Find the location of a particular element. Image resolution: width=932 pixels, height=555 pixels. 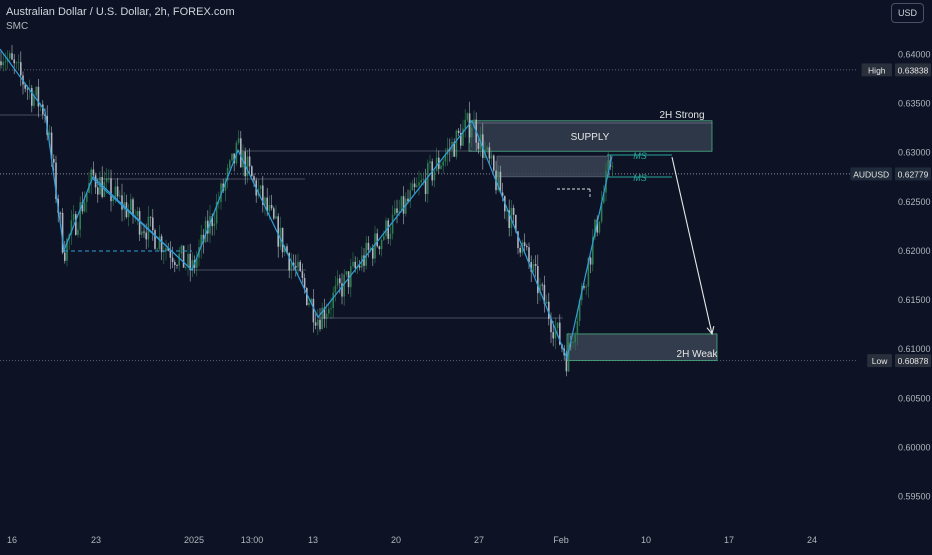

x-tick-label: 13:00 is located at coordinates (252, 540).